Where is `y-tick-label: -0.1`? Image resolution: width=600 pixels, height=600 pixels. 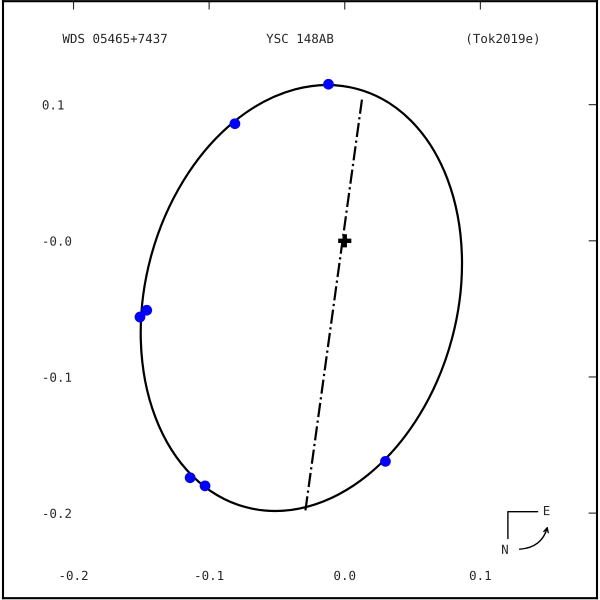
y-tick-label: -0.1 is located at coordinates (58, 377).